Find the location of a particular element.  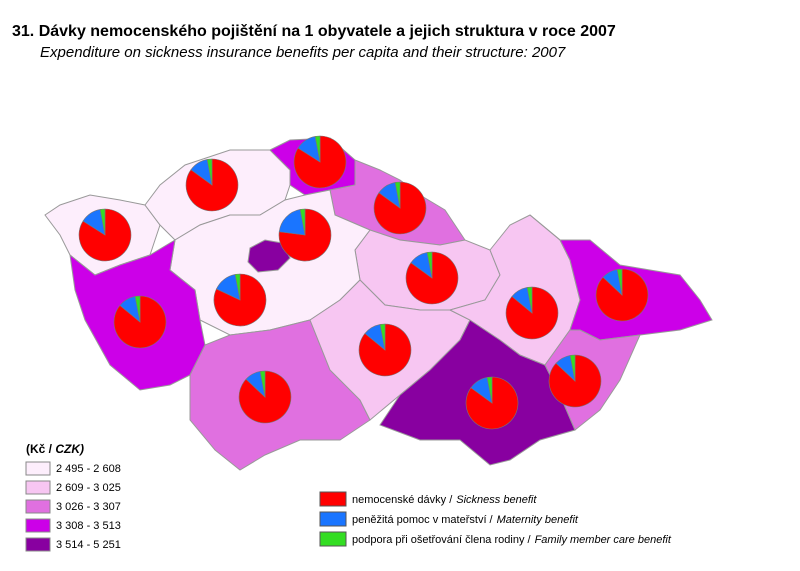

region is located at coordinates (269, 256).